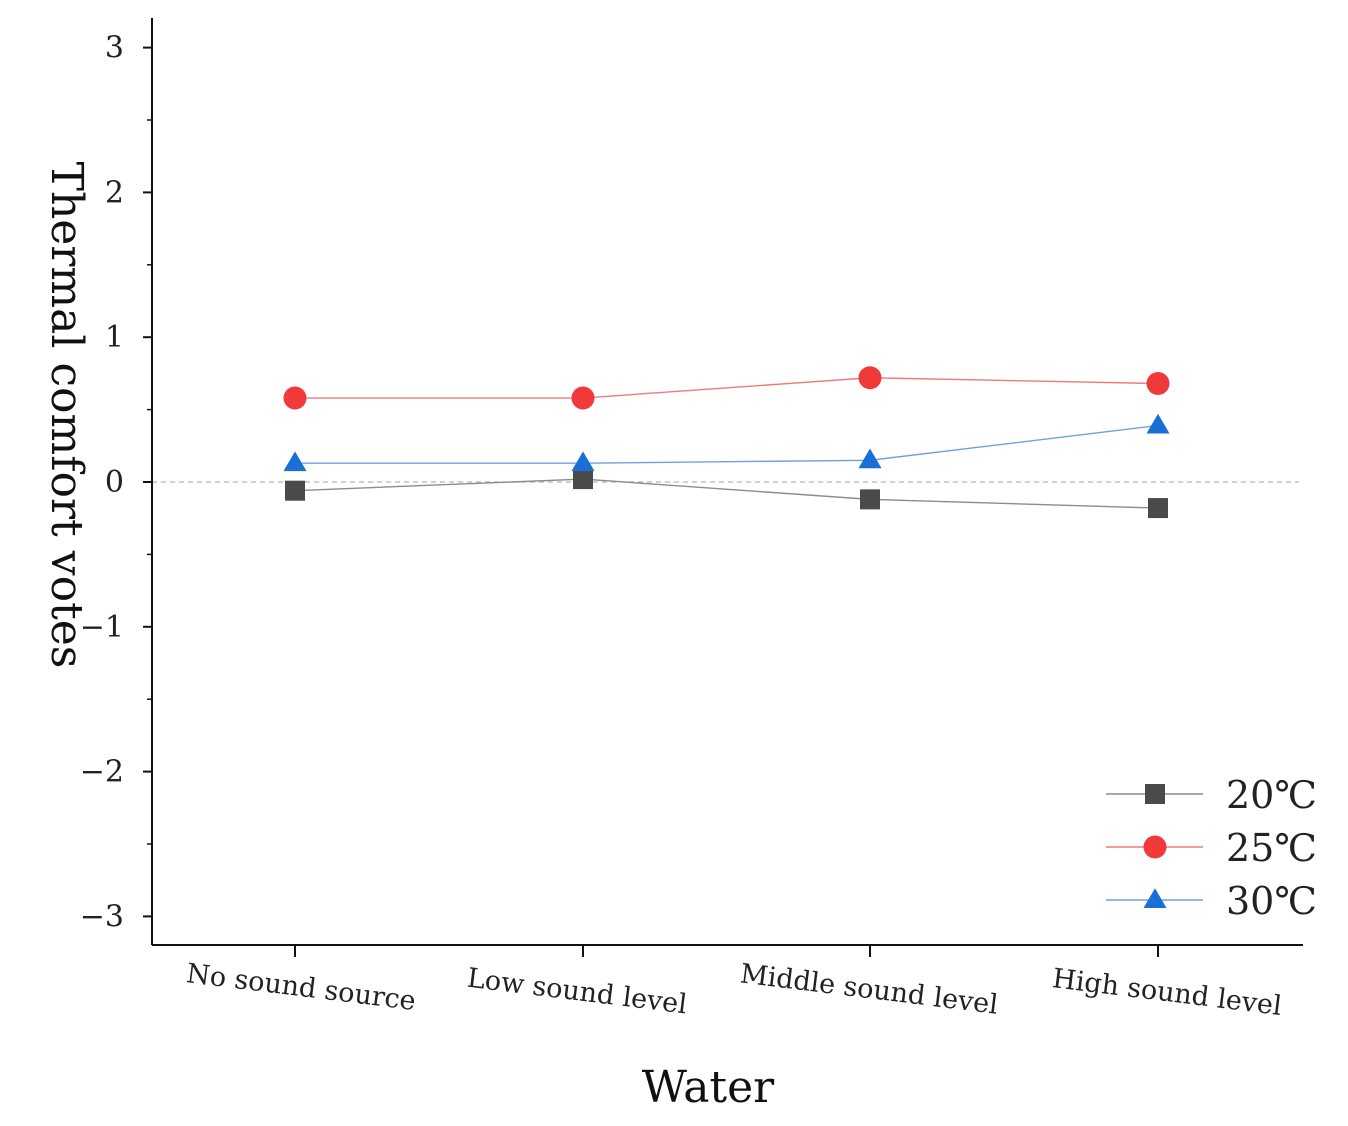  I want to click on y-tick-label: −2, so click(102, 772).